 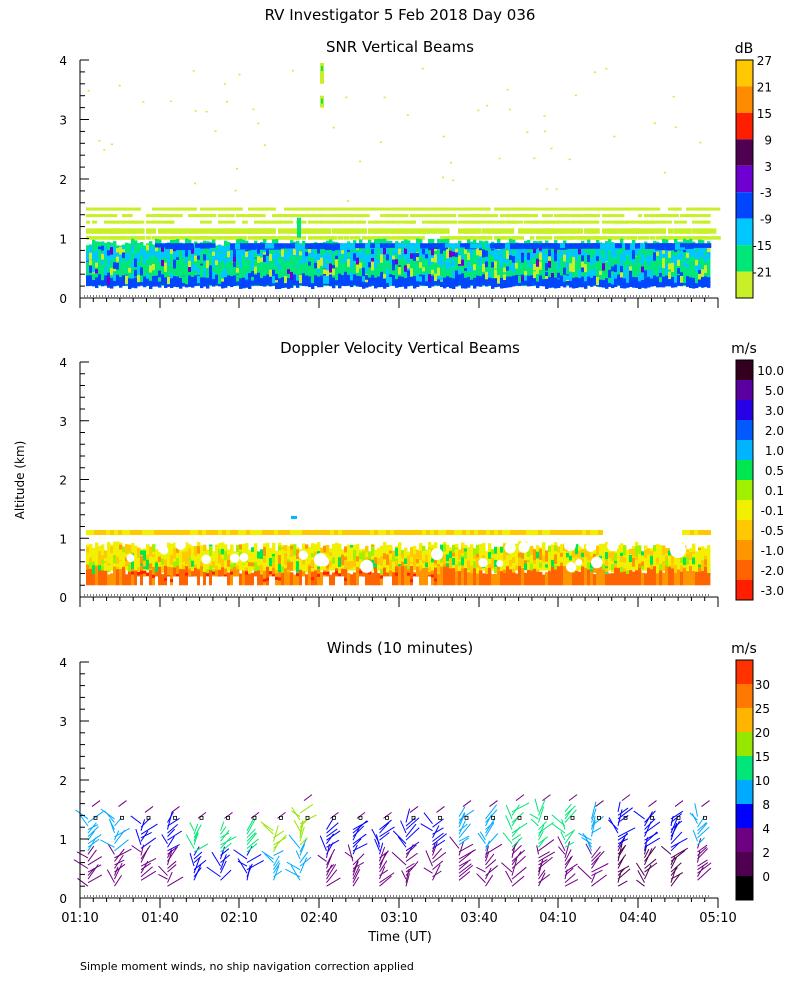 What do you see at coordinates (774, 451) in the screenshot?
I see `colorbar-label: 1.0` at bounding box center [774, 451].